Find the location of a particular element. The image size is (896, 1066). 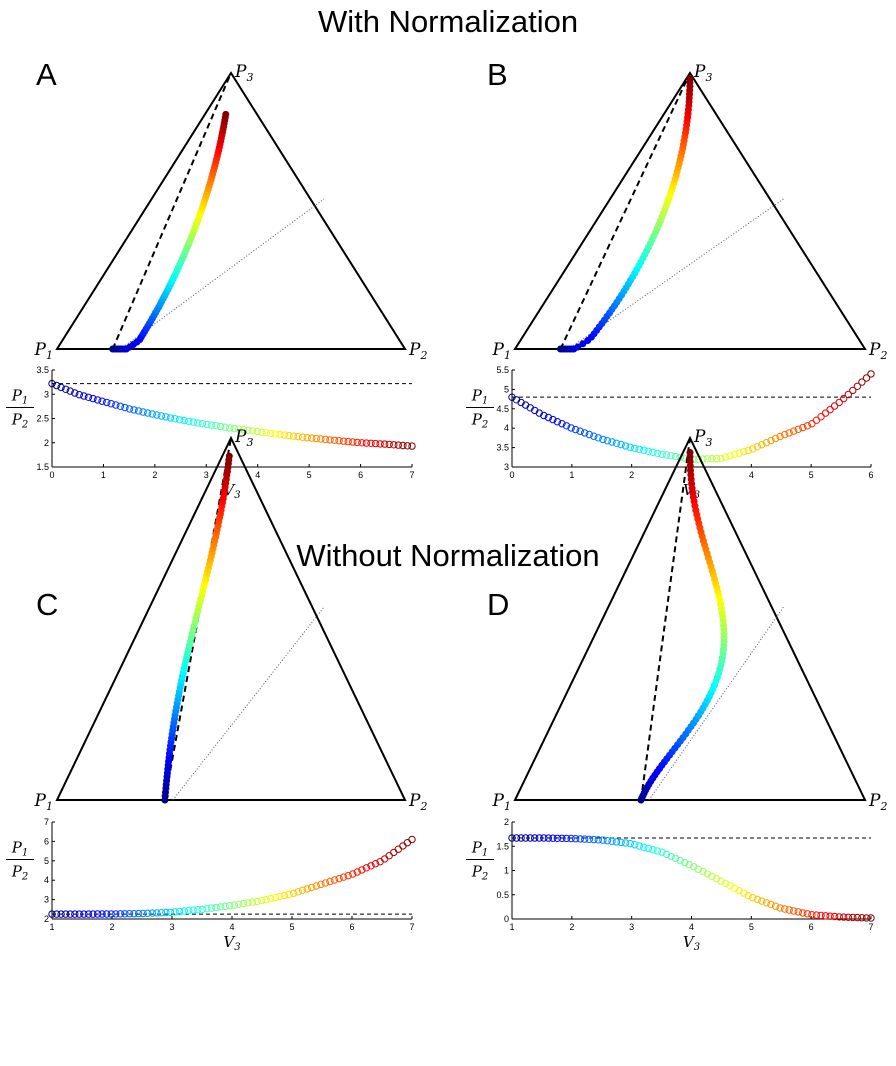

vertex-label-p3: P3 is located at coordinates (243, 73).